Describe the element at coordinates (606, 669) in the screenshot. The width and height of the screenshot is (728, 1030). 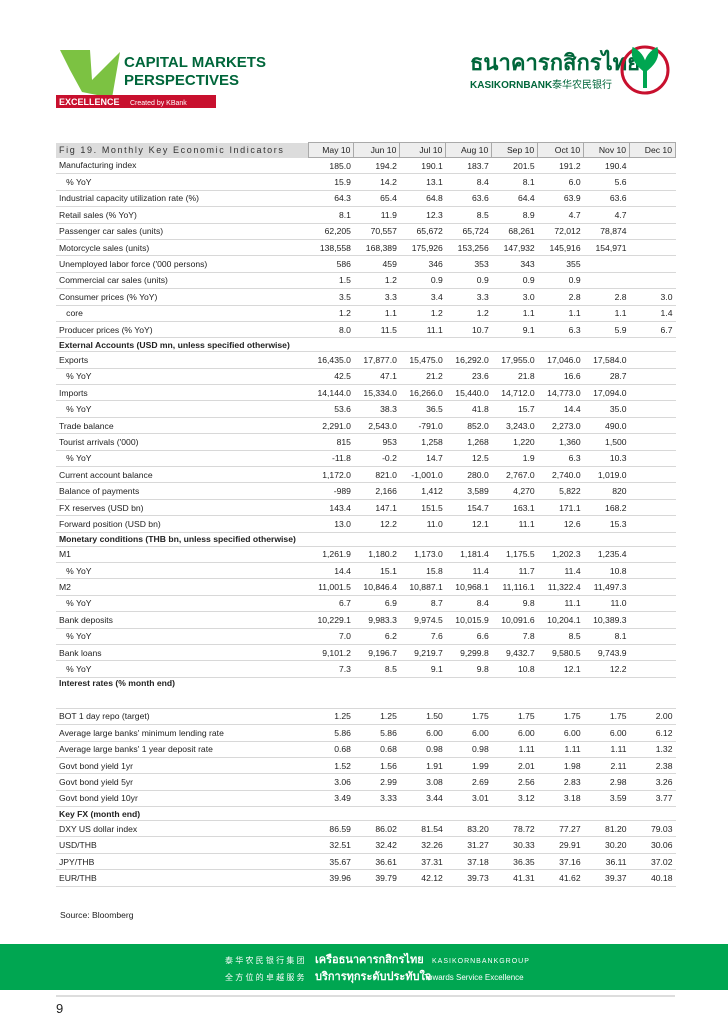
I see `cell: 12.2` at that location.